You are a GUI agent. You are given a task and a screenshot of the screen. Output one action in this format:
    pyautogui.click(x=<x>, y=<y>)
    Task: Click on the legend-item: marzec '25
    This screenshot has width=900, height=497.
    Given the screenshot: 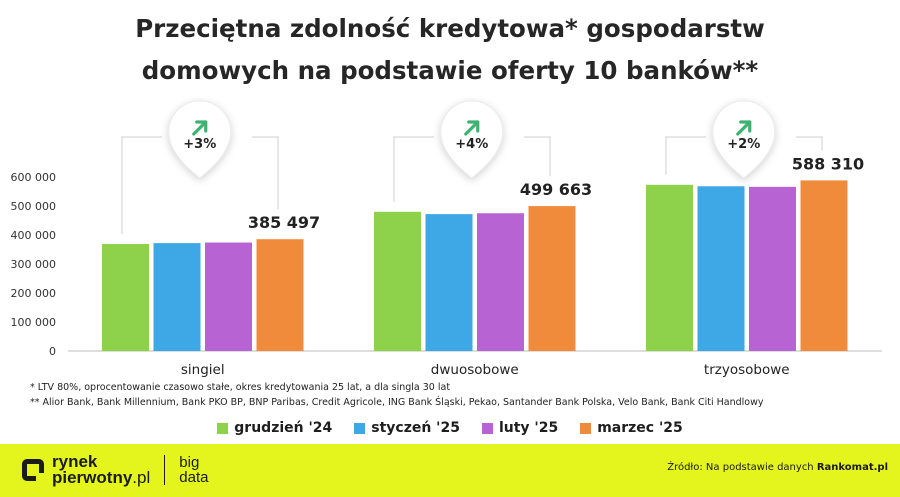 What is the action you would take?
    pyautogui.click(x=631, y=428)
    